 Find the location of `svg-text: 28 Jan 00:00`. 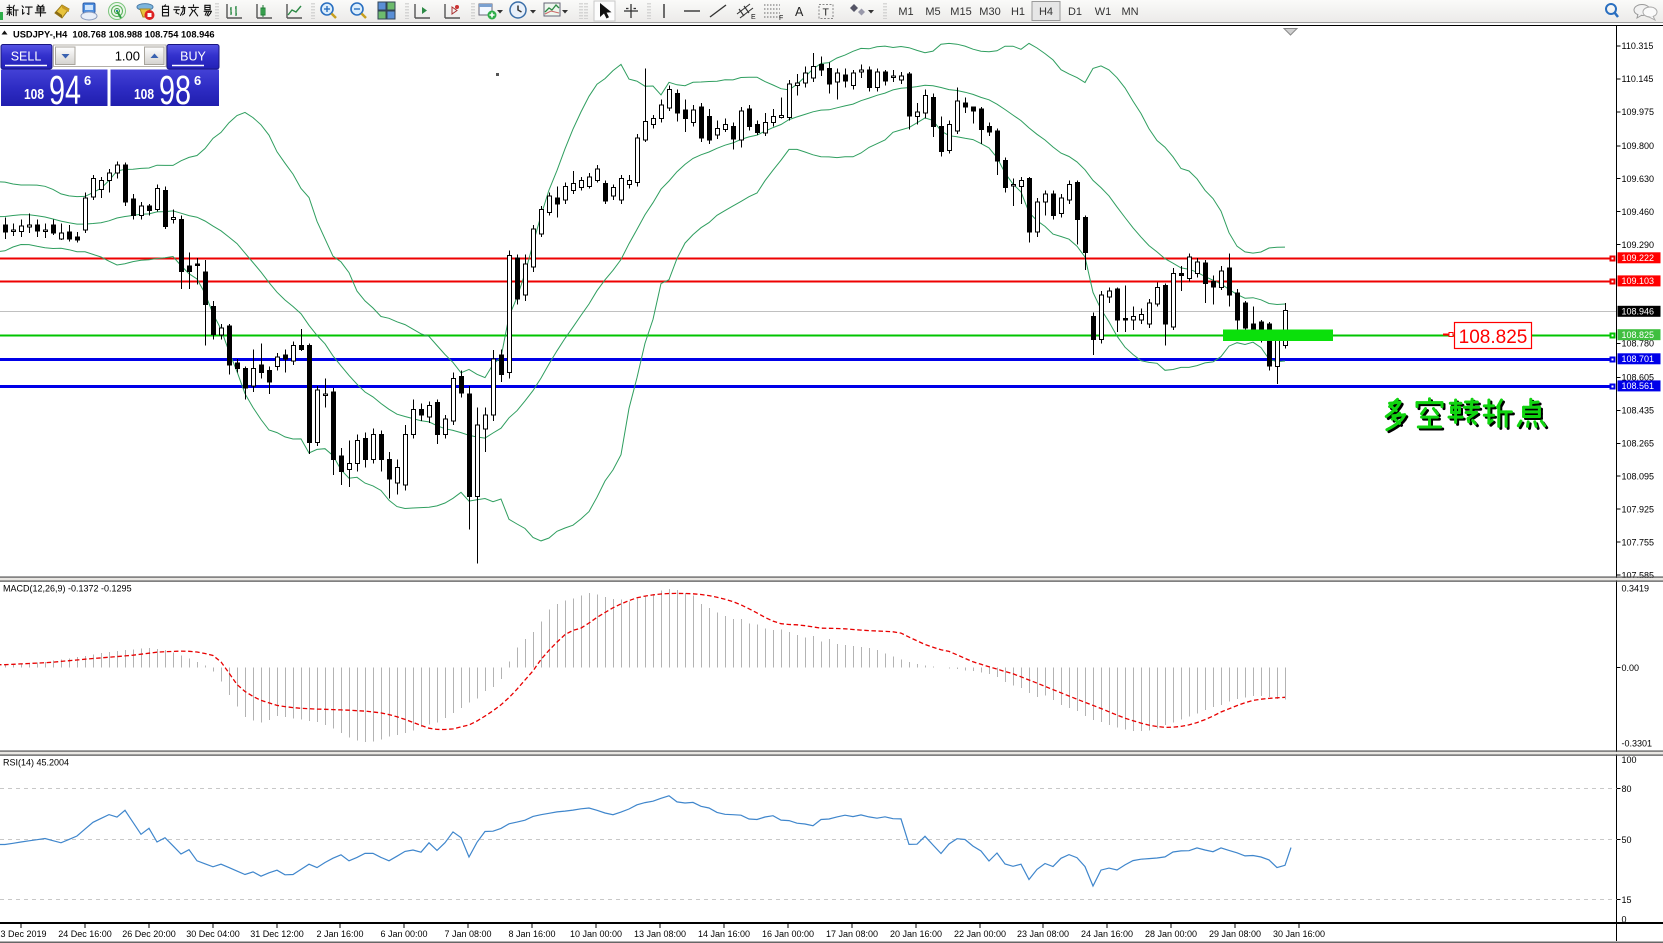

svg-text: 28 Jan 00:00 is located at coordinates (1171, 934).